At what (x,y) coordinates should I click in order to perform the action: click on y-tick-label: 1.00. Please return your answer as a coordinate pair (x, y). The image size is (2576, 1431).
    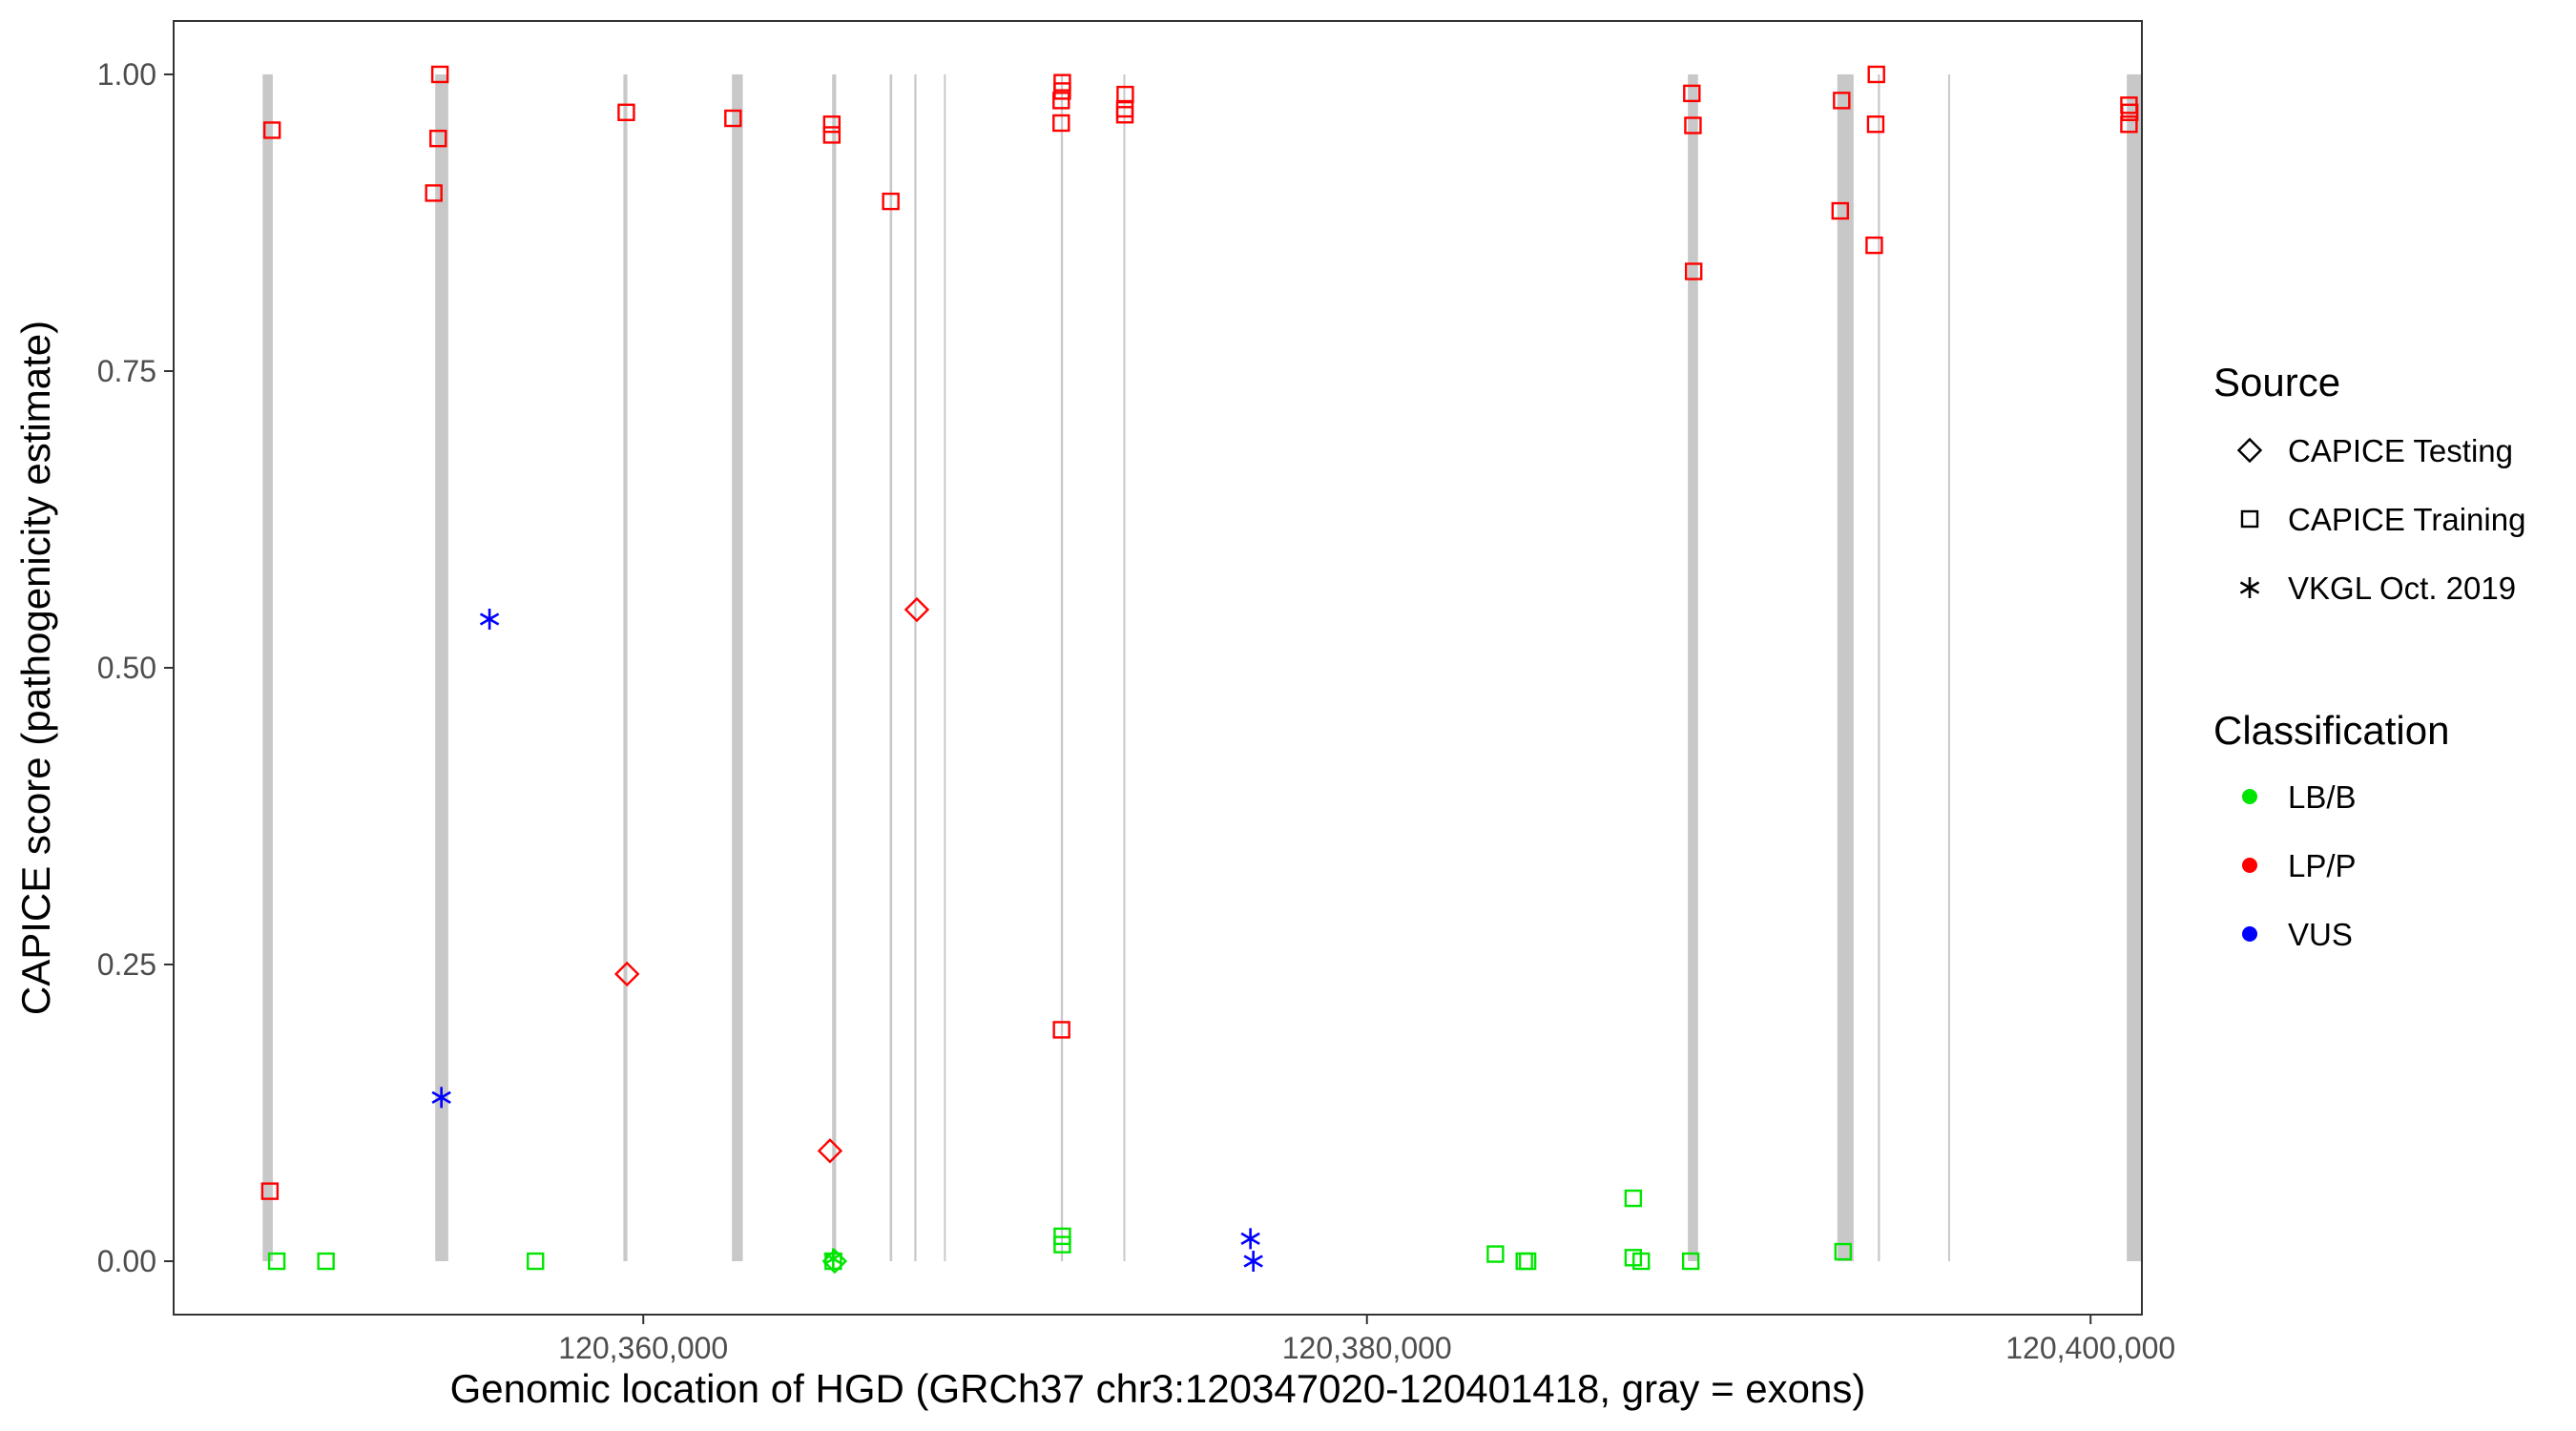
    Looking at the image, I should click on (126, 75).